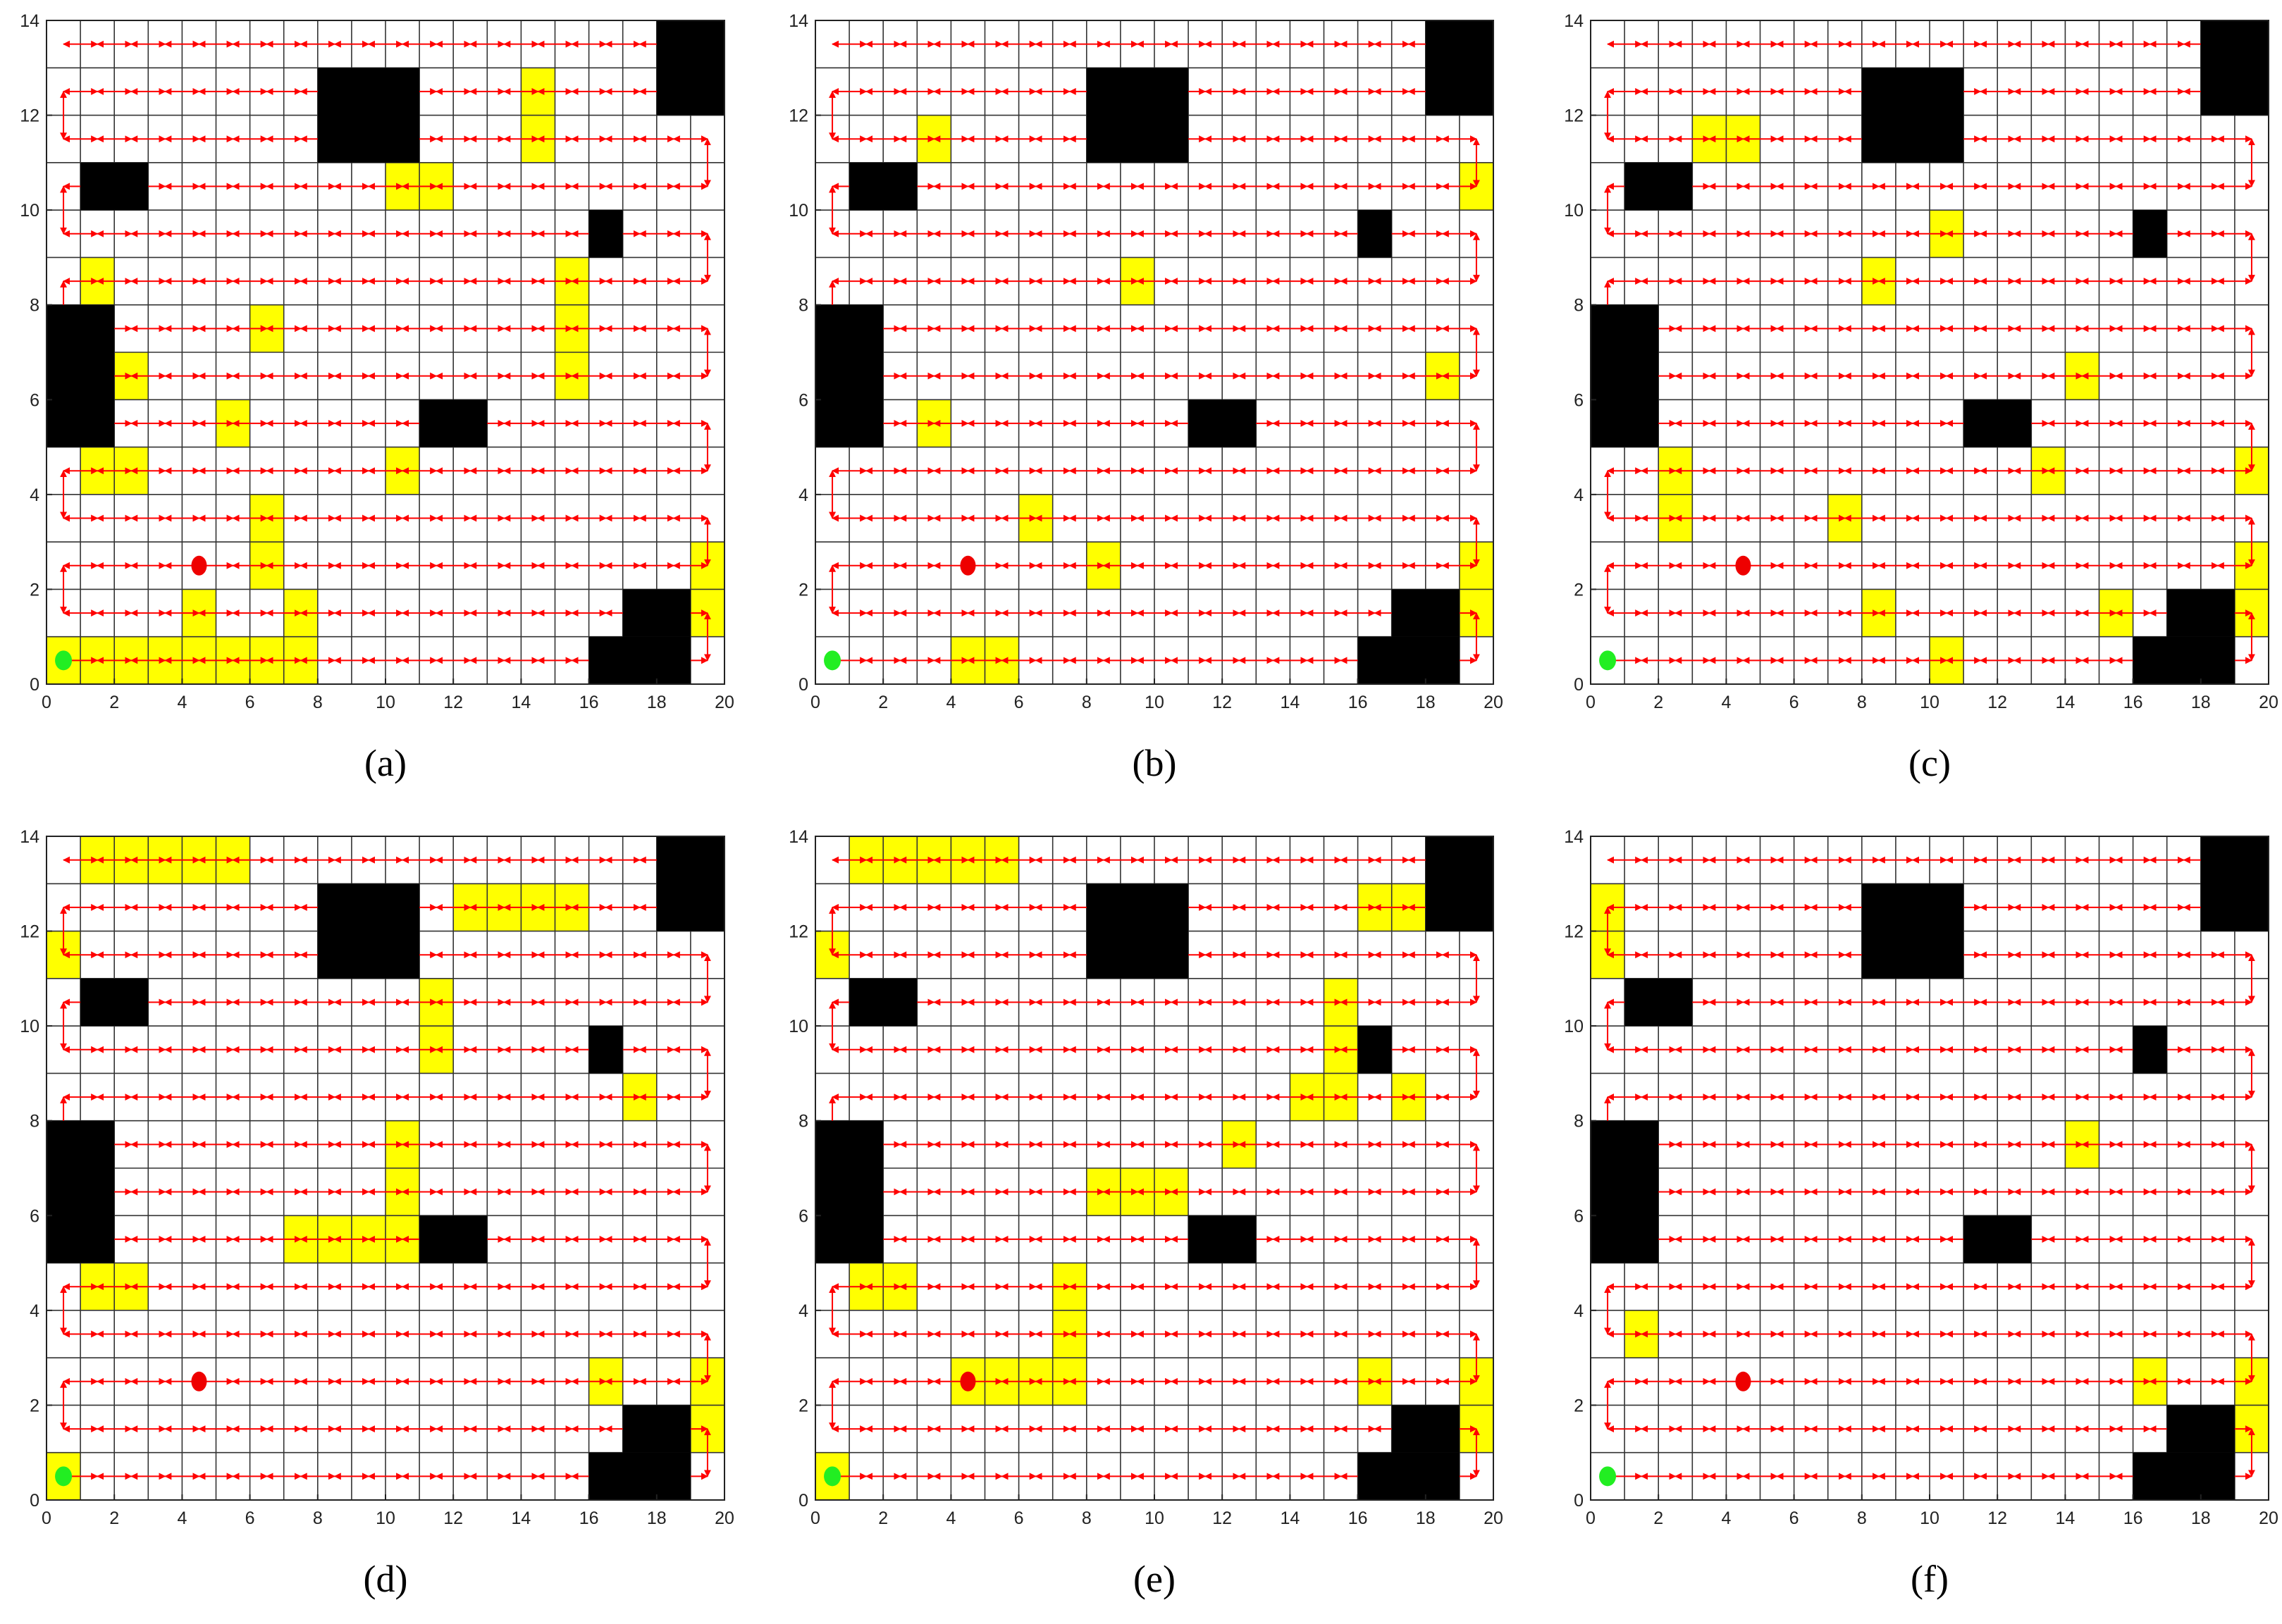 This screenshot has width=2282, height=1624. I want to click on panel-label: (b), so click(1155, 763).